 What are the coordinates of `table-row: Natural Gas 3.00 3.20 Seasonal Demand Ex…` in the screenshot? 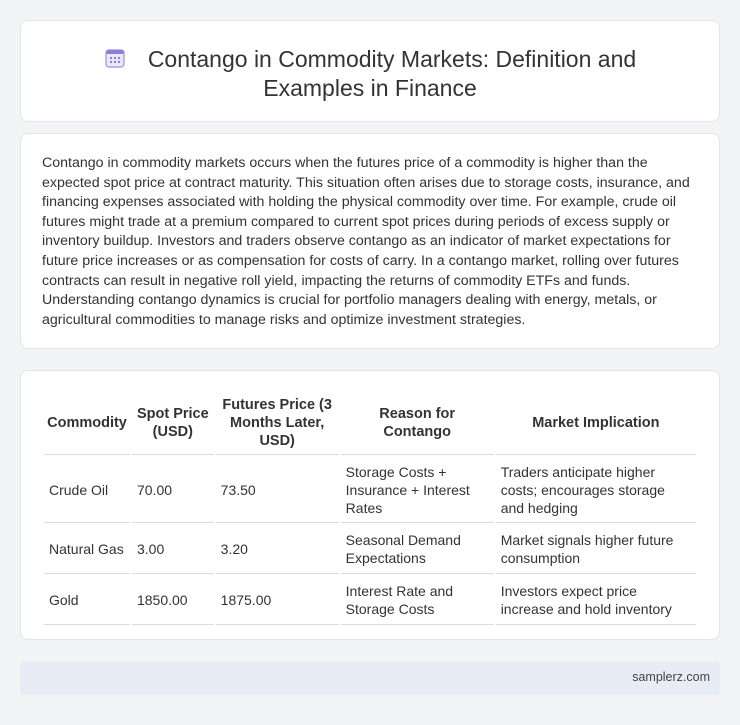 It's located at (370, 549).